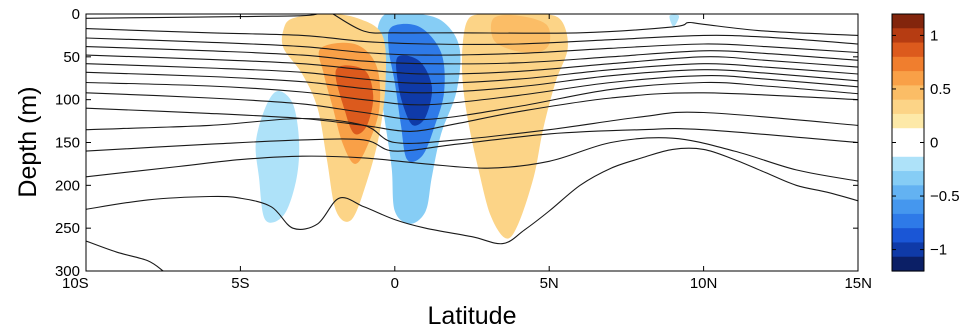  Describe the element at coordinates (67, 185) in the screenshot. I see `y-tick-label: 200` at that location.